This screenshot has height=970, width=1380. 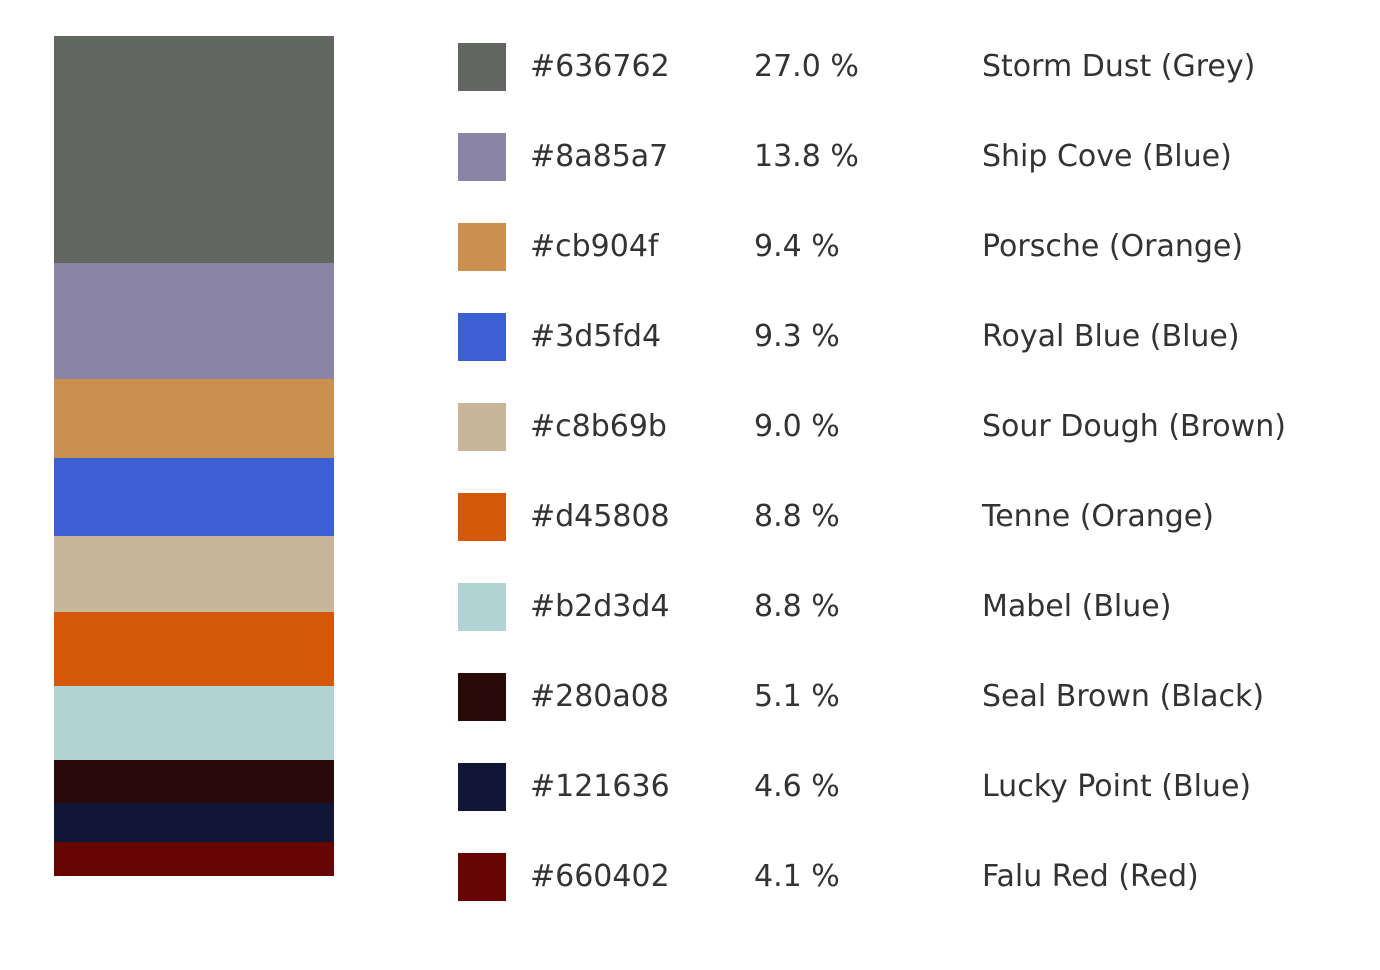 I want to click on legend-row: #c8b69b 9.0 % Sour Dough (Brown), so click(x=690, y=427).